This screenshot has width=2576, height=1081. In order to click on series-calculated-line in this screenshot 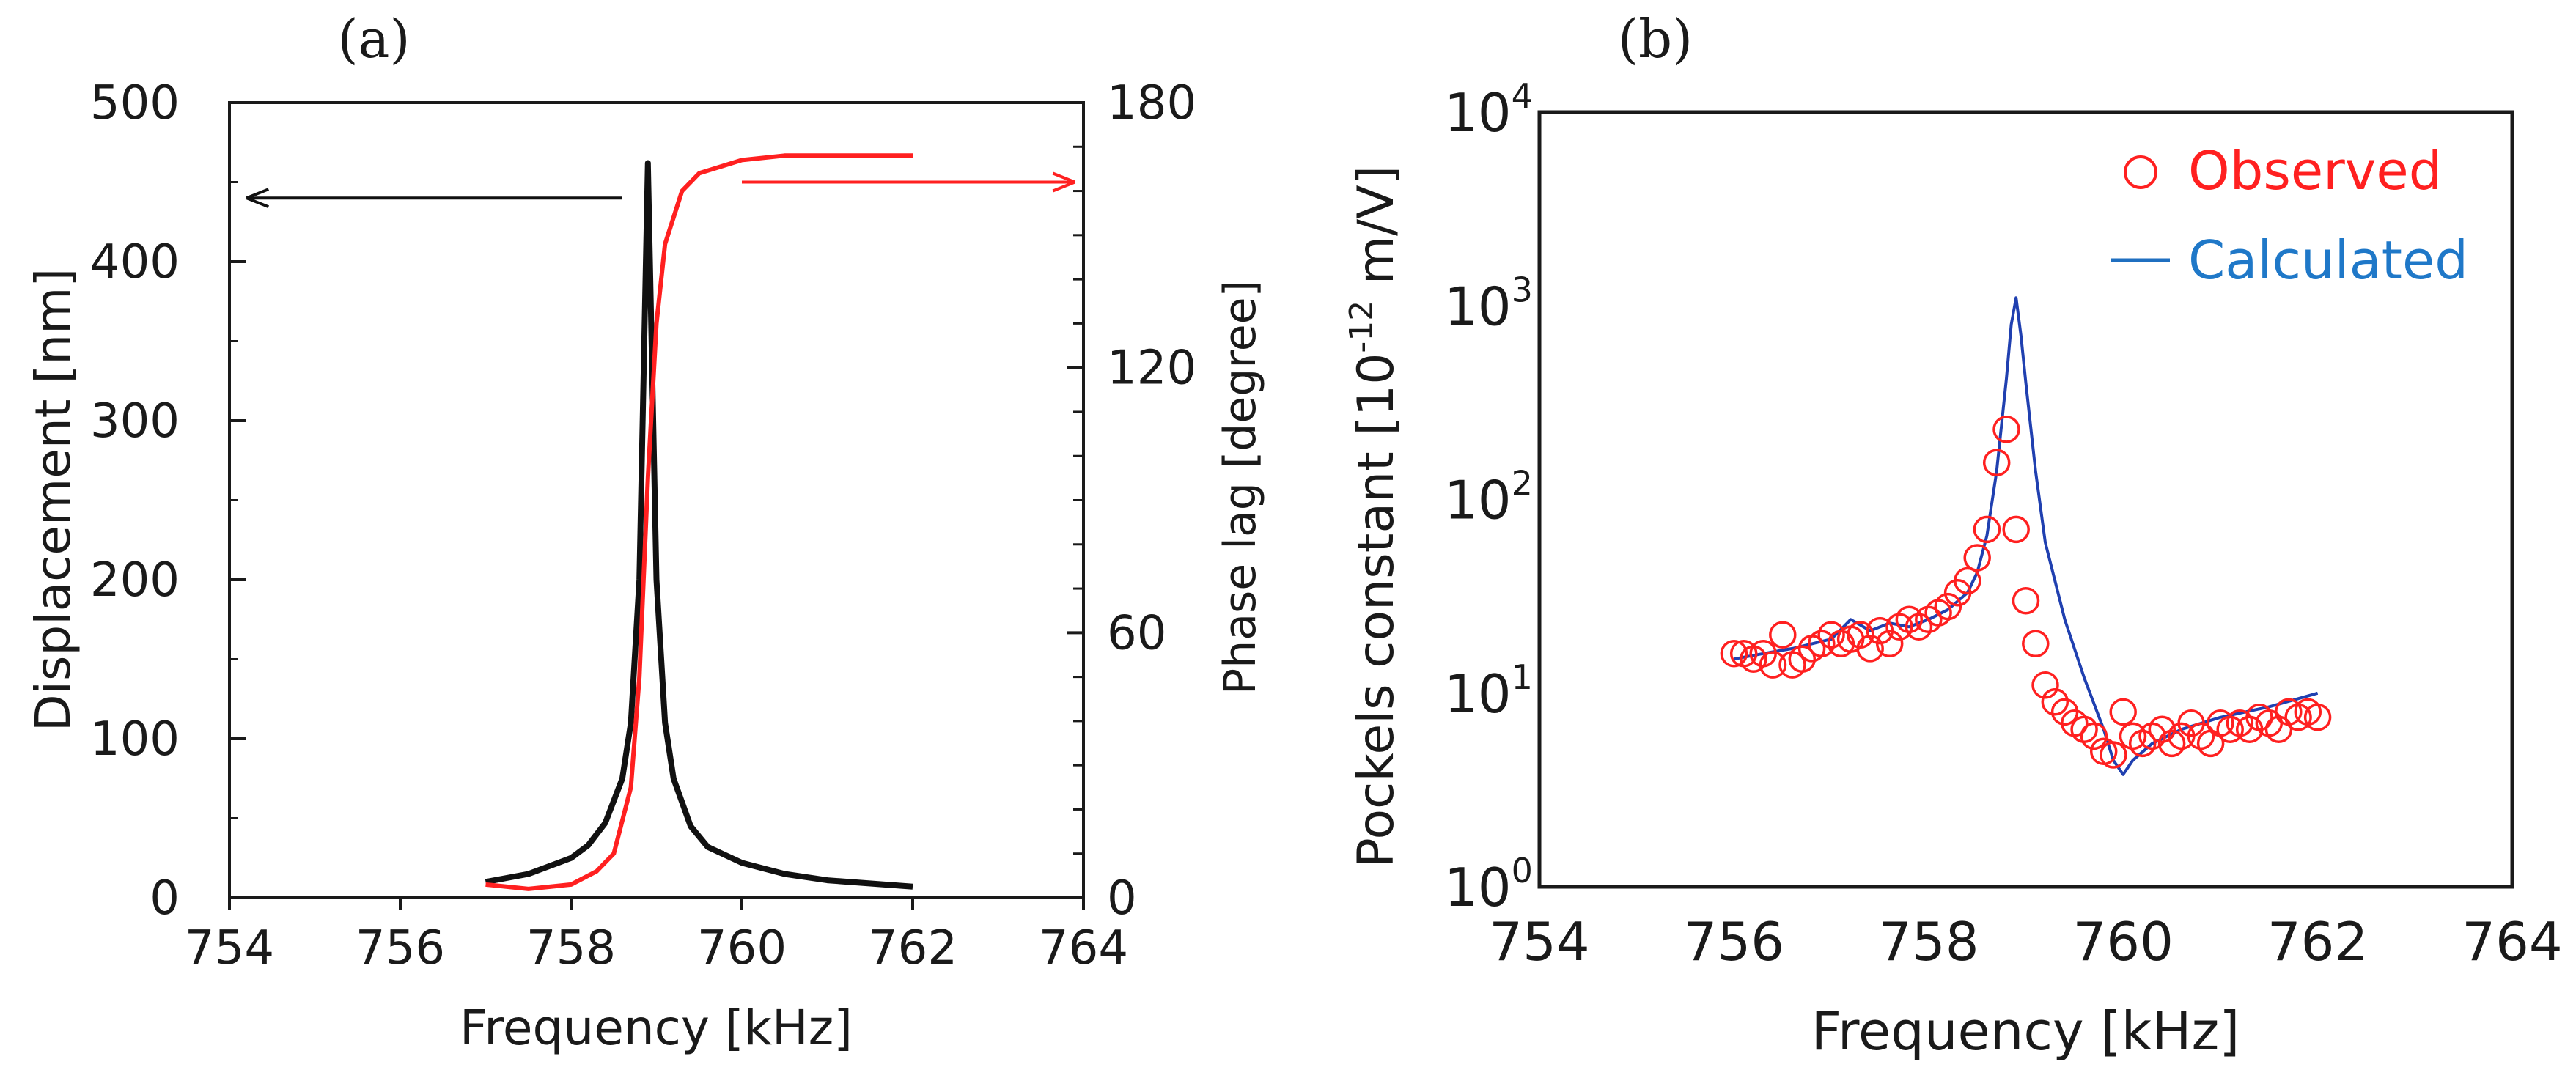, I will do `click(2026, 536)`.